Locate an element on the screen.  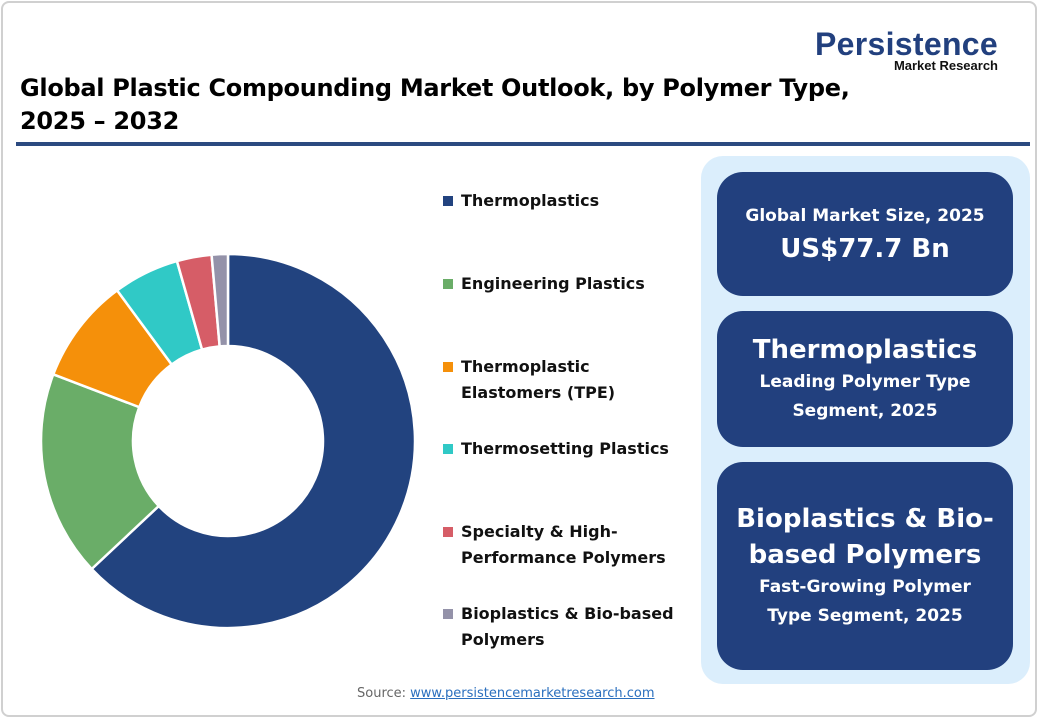
chart-title-line2: 2025 – 2032 is located at coordinates (100, 121).